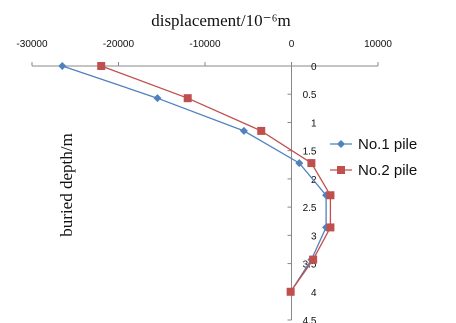 The width and height of the screenshot is (456, 323). Describe the element at coordinates (314, 67) in the screenshot. I see `y-tick-label: 0` at that location.